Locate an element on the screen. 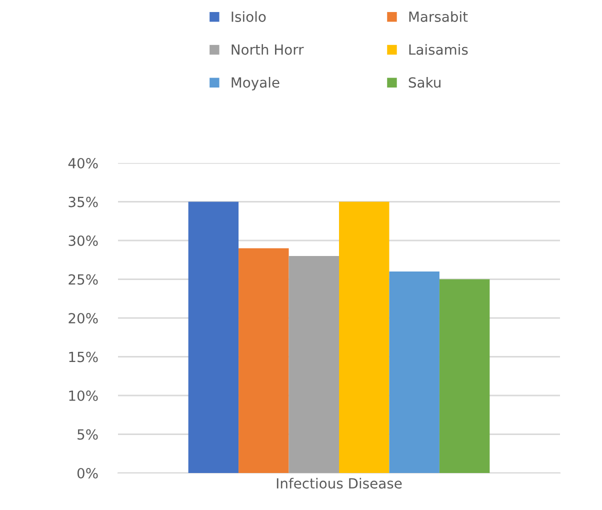 This screenshot has width=602, height=510. x-tick-label: Infectious Disease is located at coordinates (339, 483).